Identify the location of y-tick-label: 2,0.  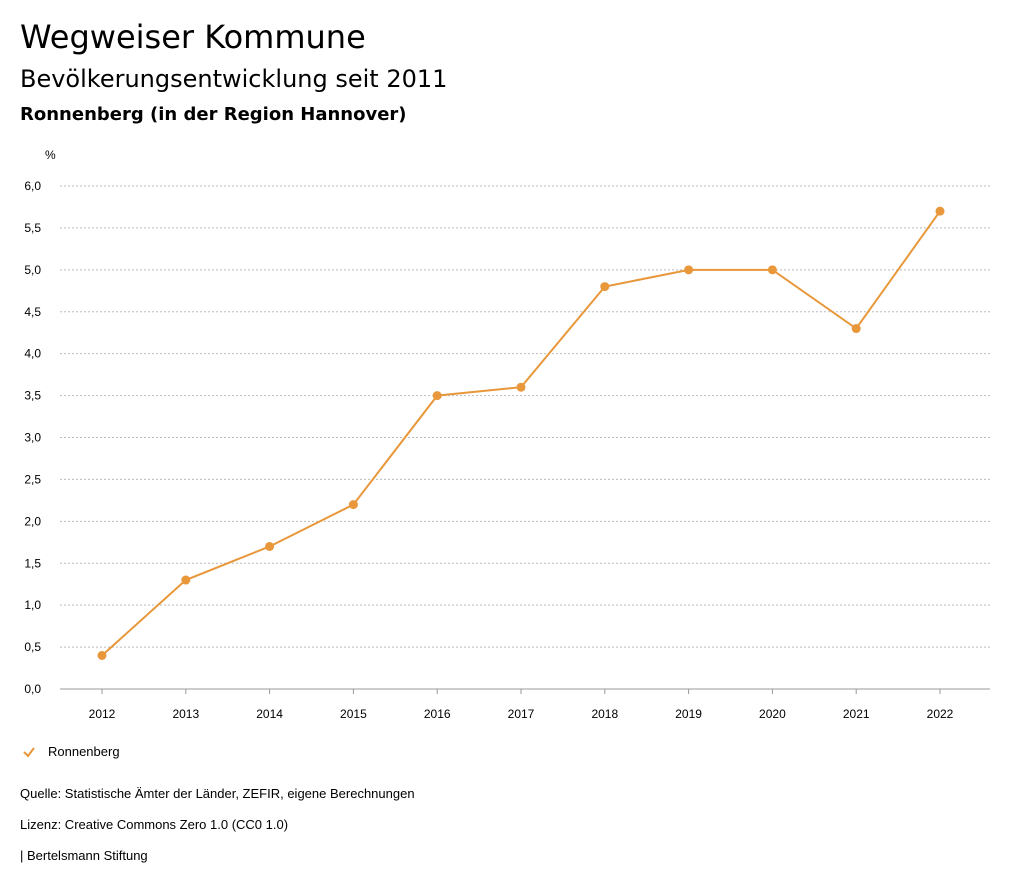
(32, 521).